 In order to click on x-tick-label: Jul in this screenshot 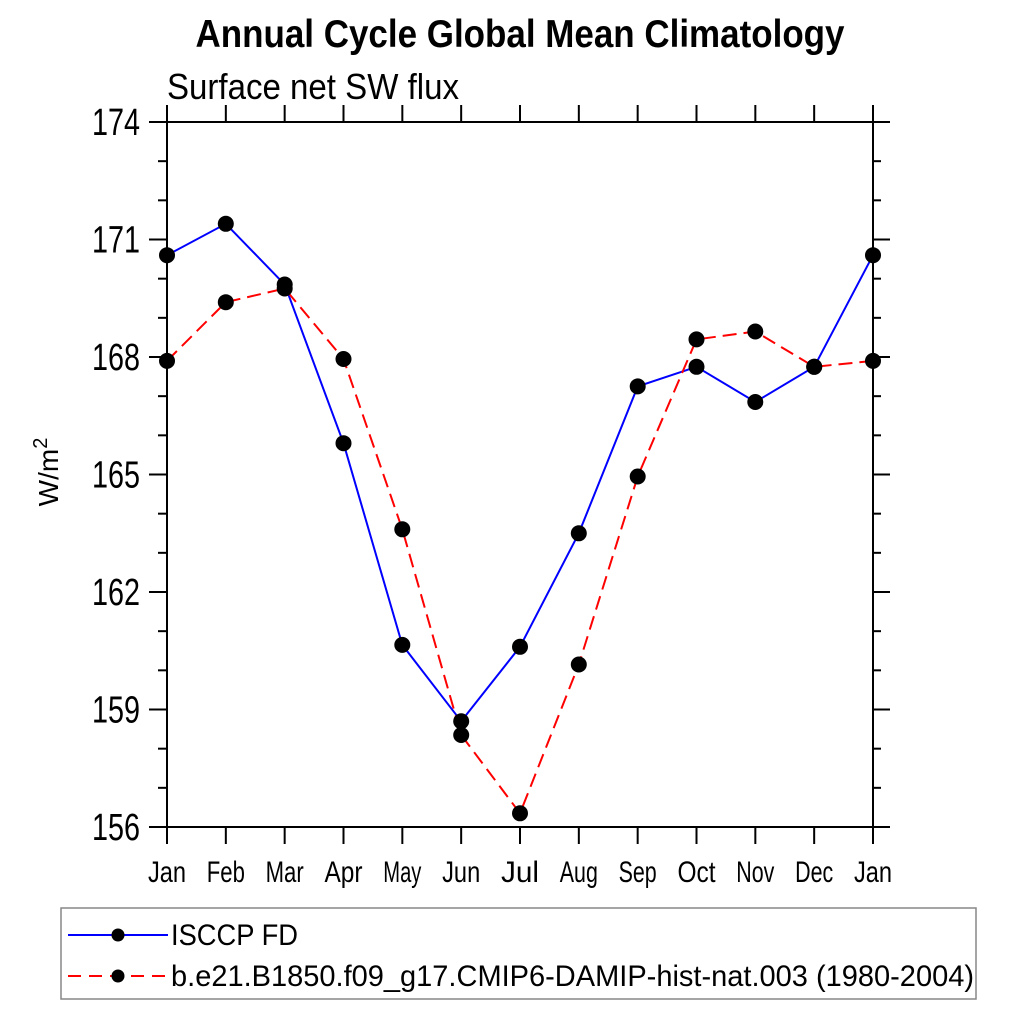, I will do `click(520, 872)`.